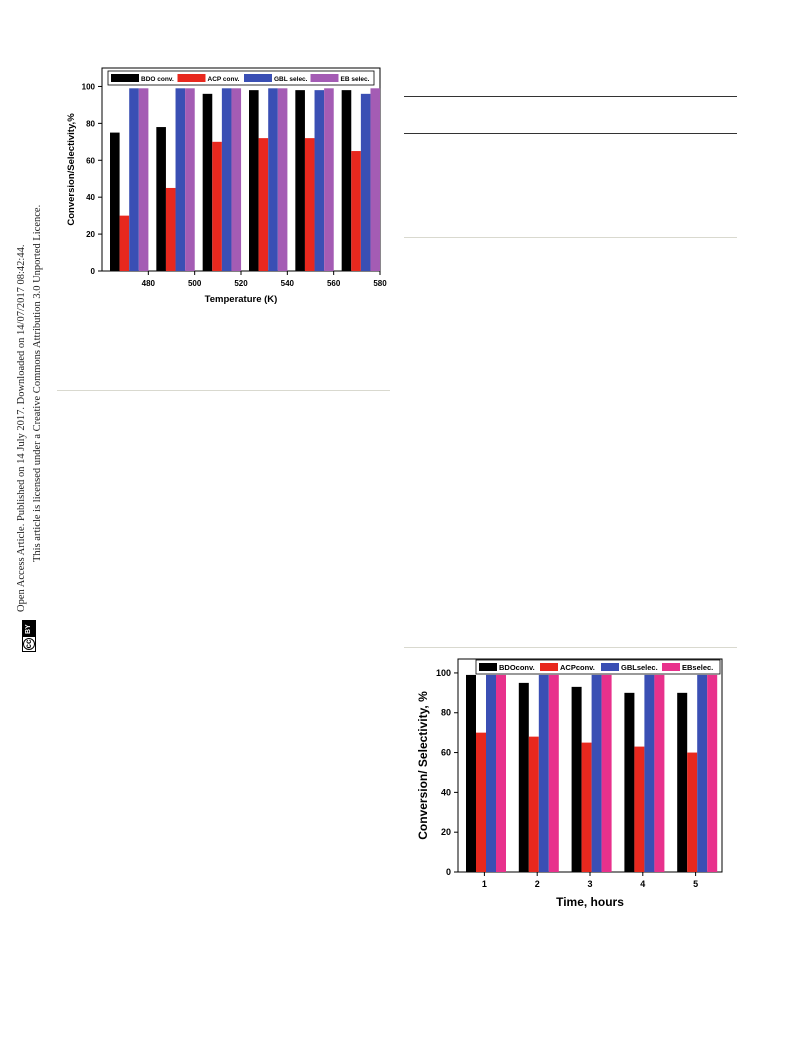  Describe the element at coordinates (115, 201) in the screenshot. I see `bar-bdo-conv--470` at that location.